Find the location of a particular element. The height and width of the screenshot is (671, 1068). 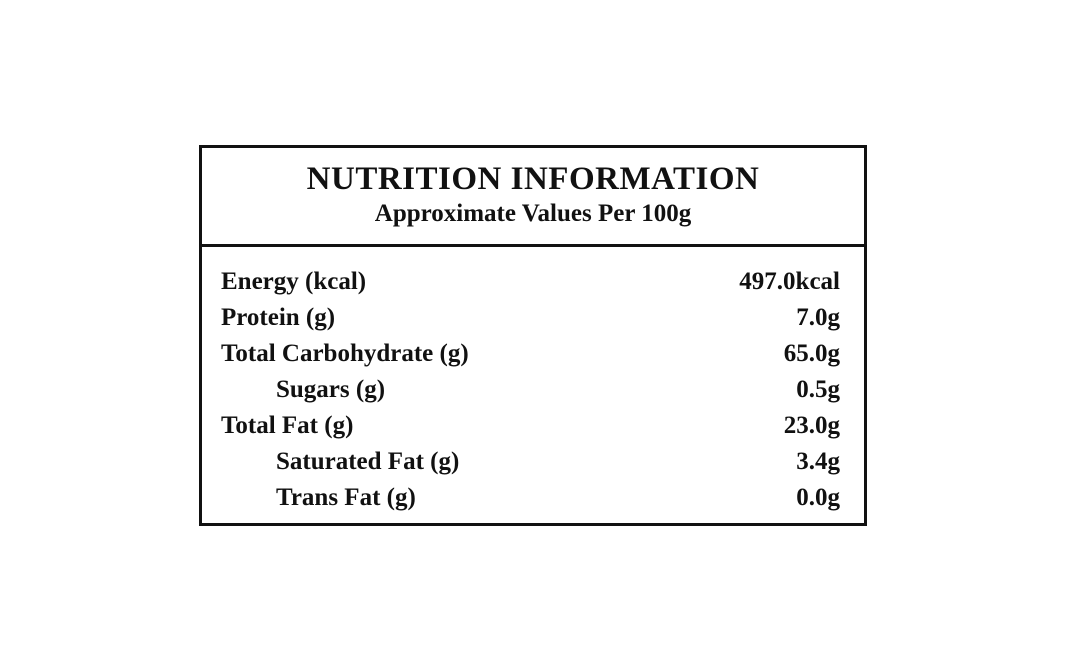

nutrient-label: Sugars (g) is located at coordinates (331, 389).